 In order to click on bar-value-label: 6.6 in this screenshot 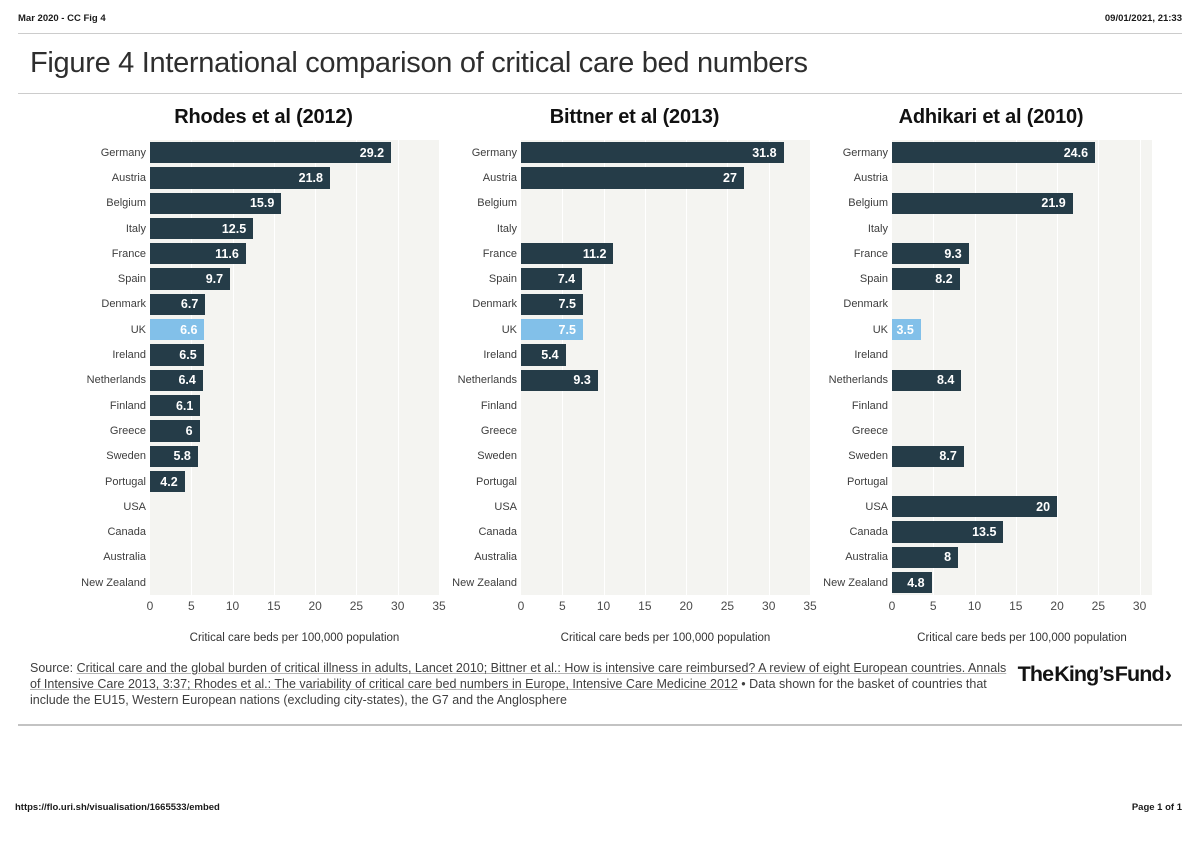, I will do `click(189, 329)`.